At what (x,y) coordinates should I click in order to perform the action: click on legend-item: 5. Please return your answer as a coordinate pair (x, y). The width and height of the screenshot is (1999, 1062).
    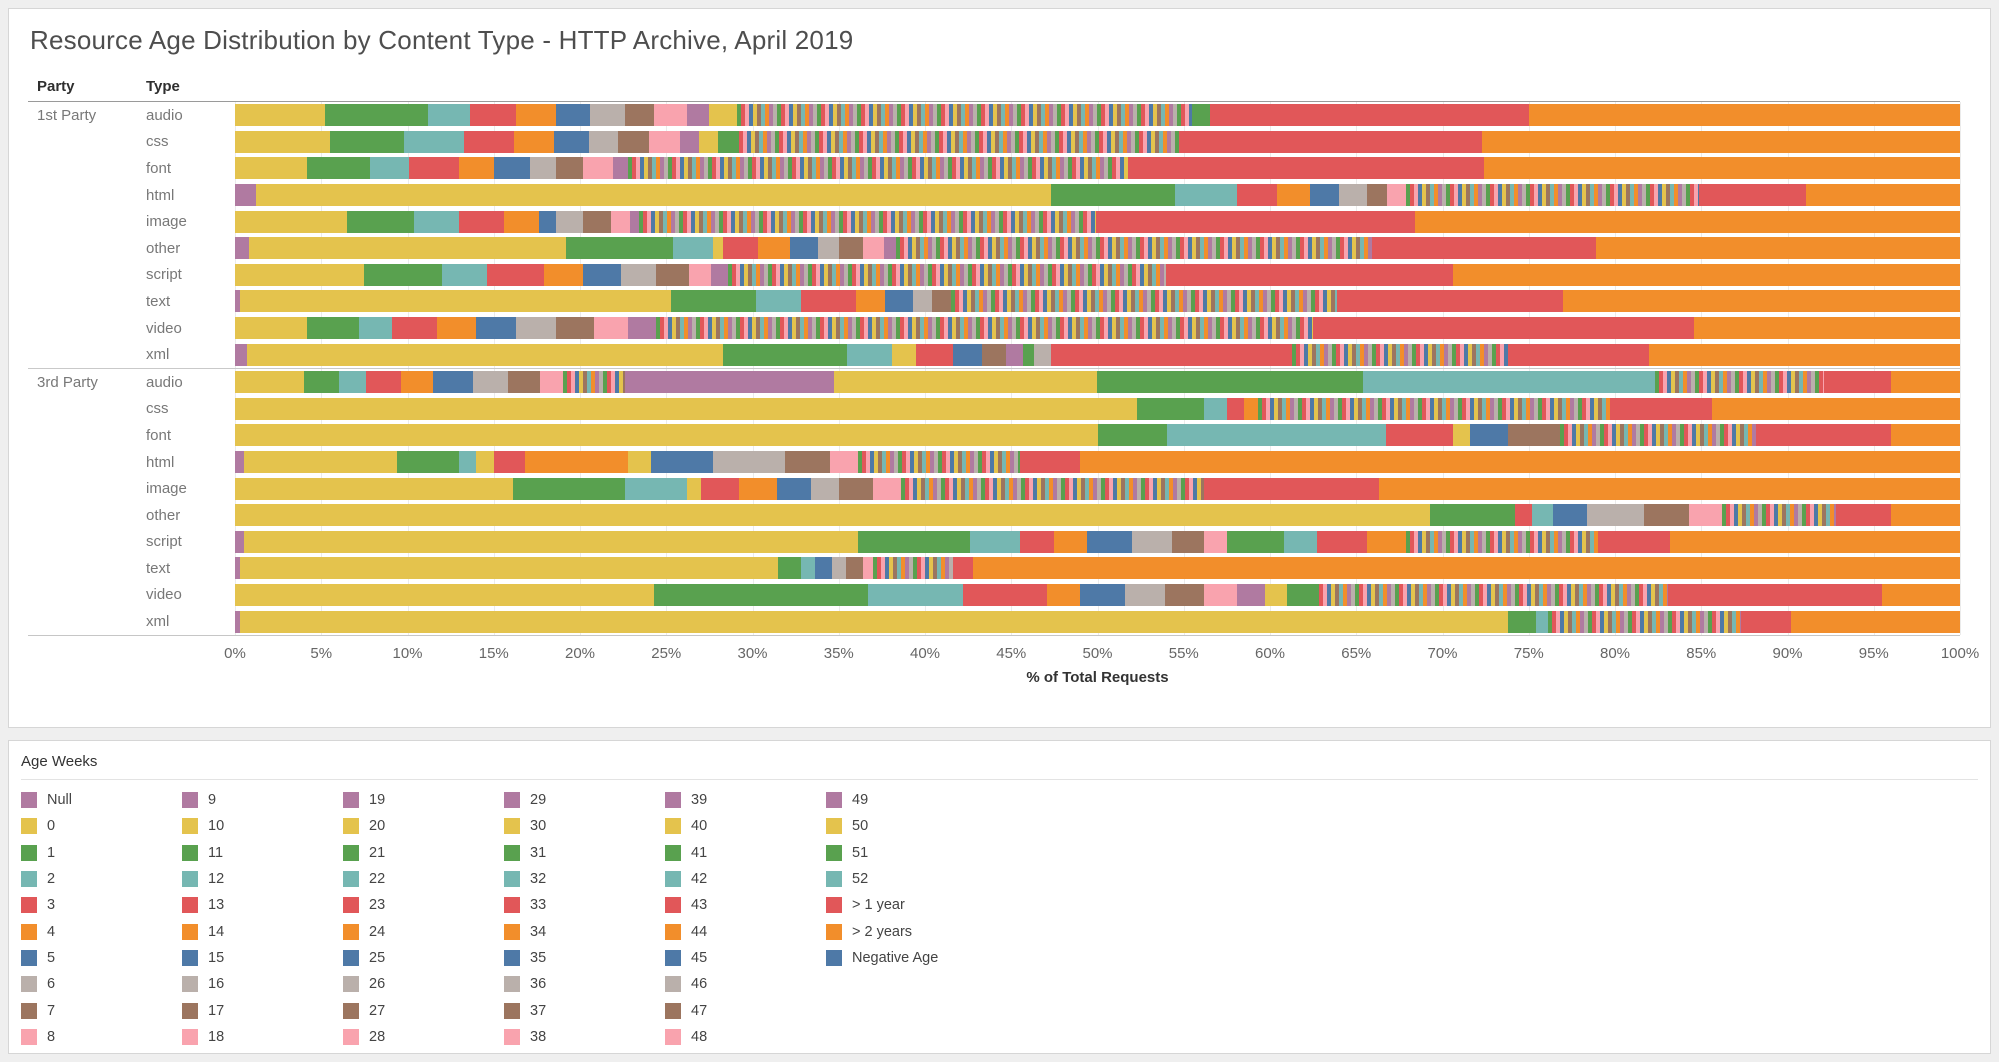
    Looking at the image, I should click on (101, 958).